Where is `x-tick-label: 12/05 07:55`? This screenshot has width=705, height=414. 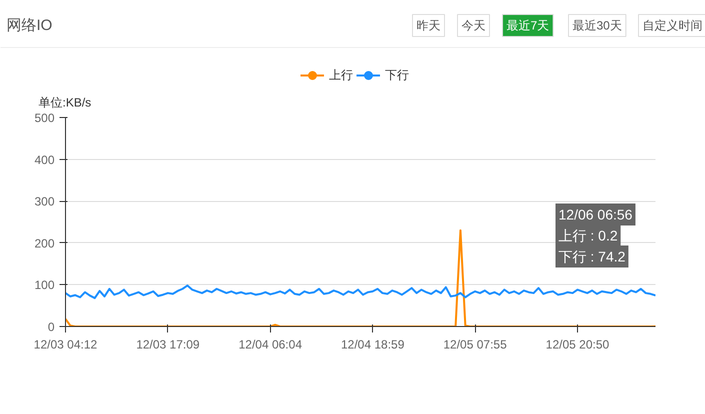
x-tick-label: 12/05 07:55 is located at coordinates (475, 345).